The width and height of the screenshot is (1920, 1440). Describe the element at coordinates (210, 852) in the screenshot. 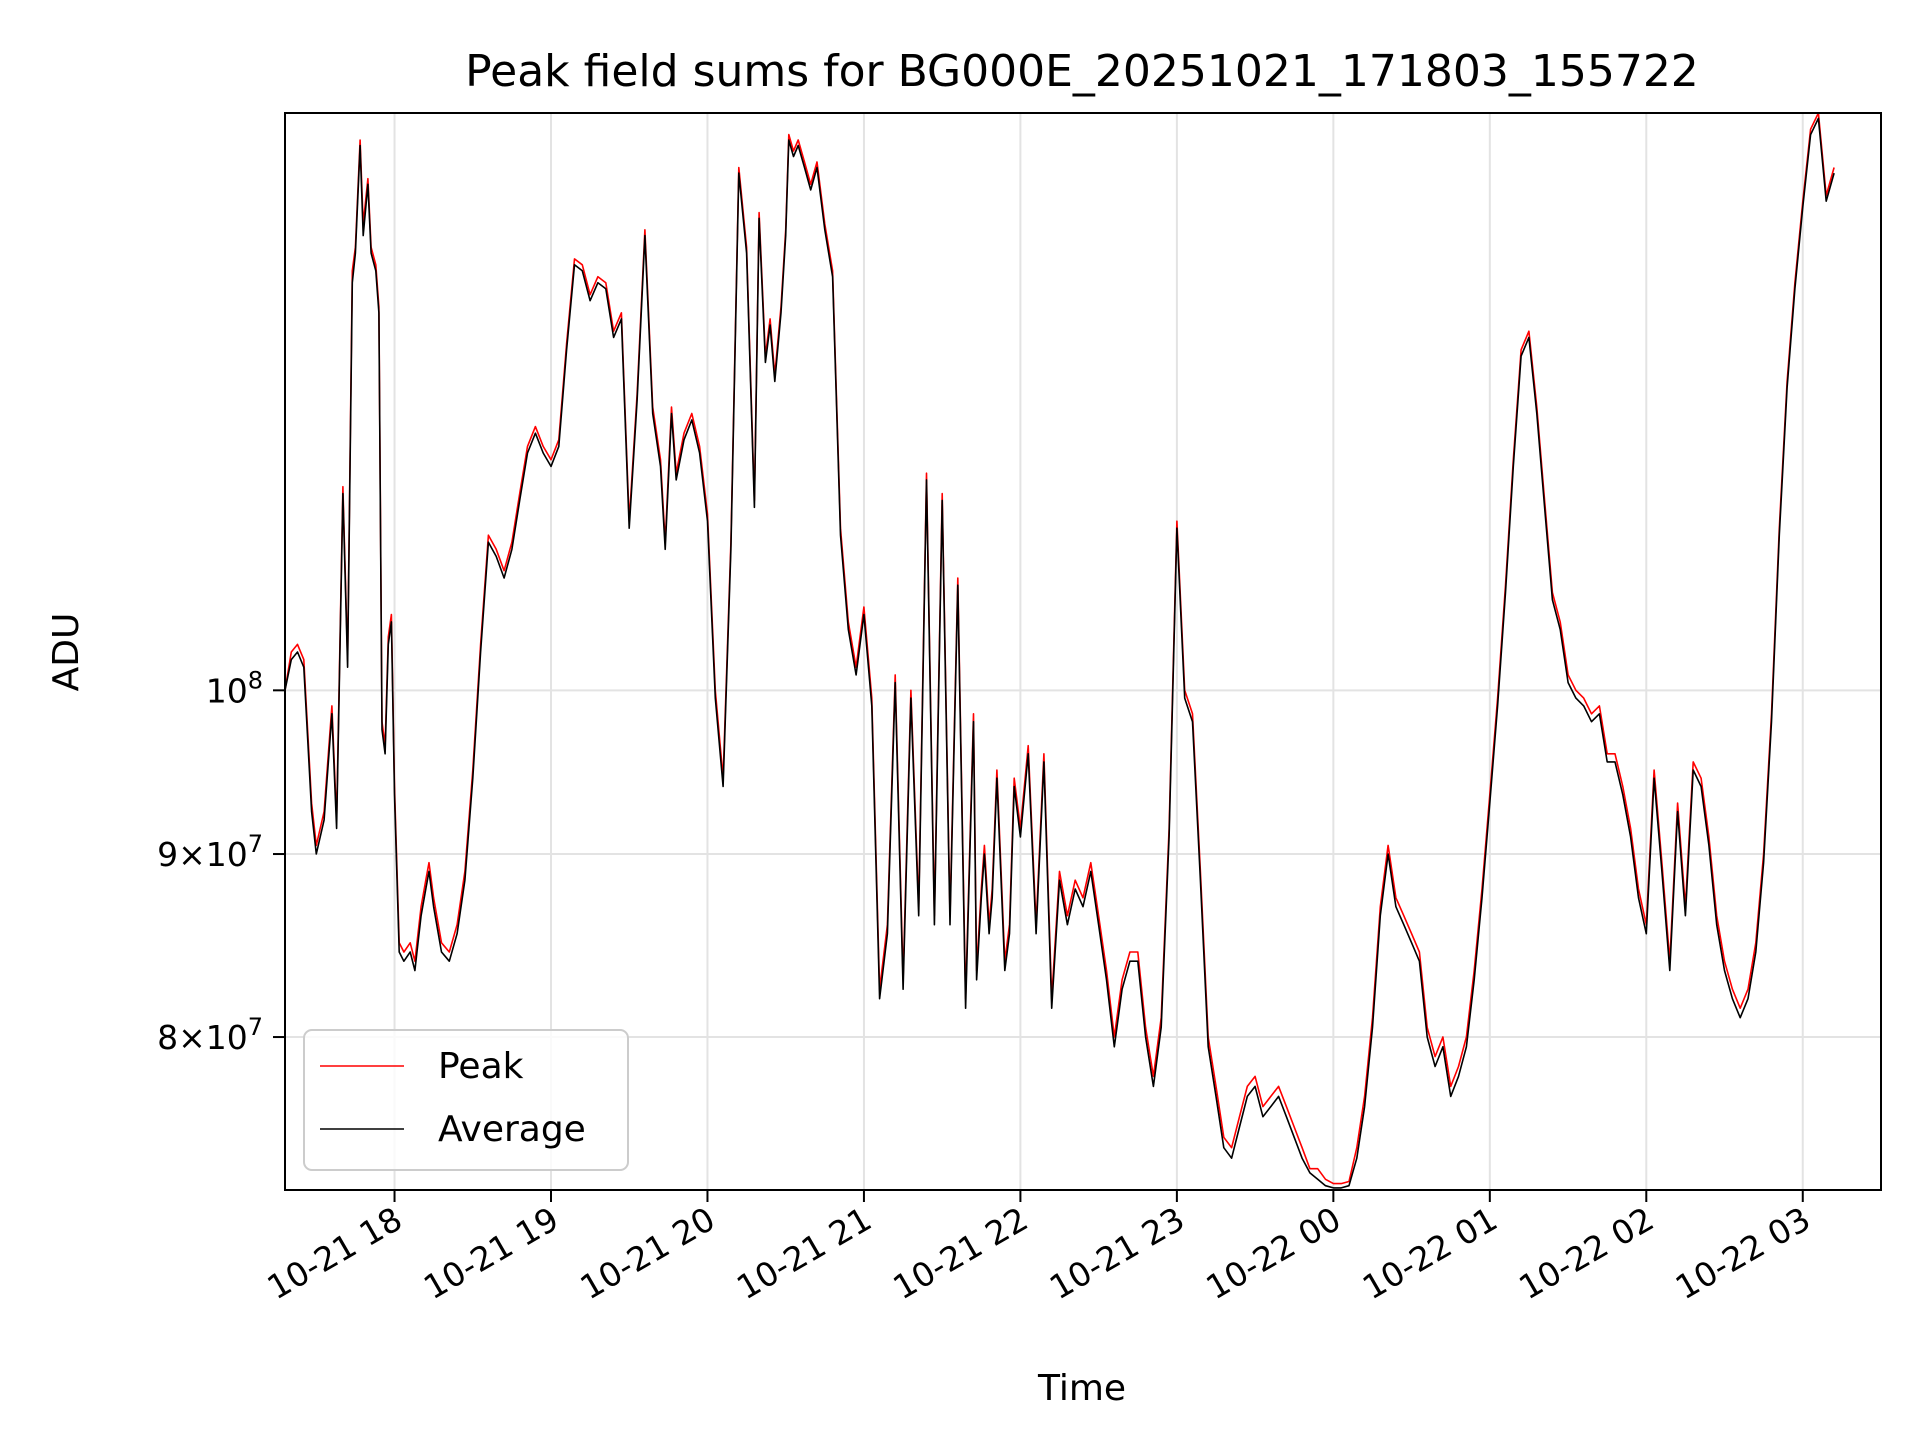

I see `y-tick-label: 9×107` at that location.